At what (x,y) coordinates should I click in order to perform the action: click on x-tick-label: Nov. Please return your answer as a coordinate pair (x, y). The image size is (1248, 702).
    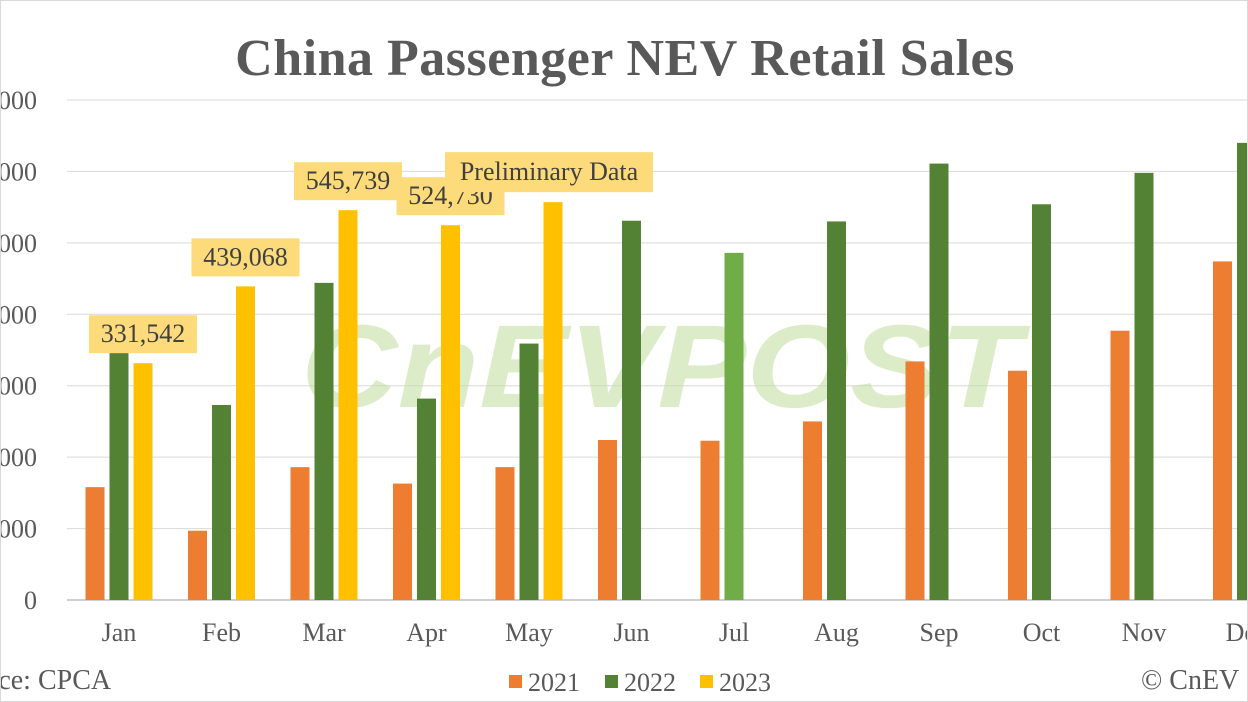
    Looking at the image, I should click on (1144, 632).